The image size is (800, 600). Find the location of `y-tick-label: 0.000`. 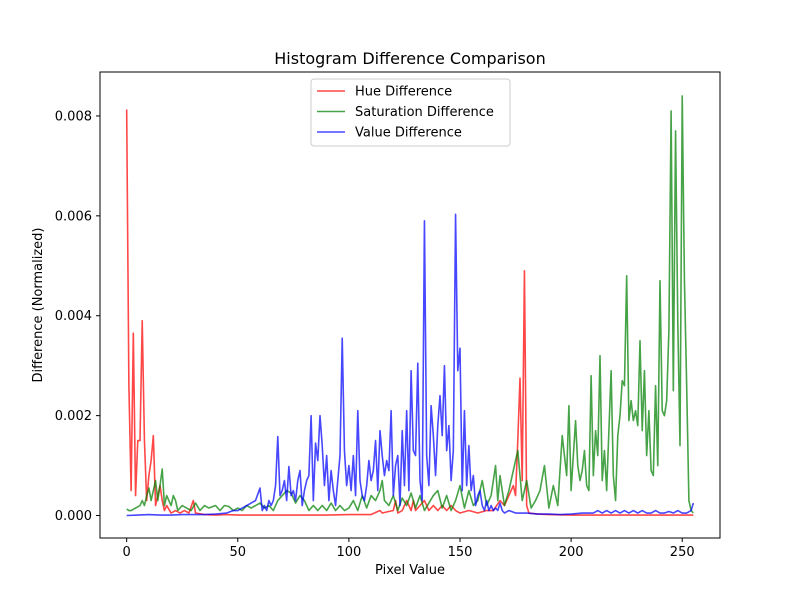

y-tick-label: 0.000 is located at coordinates (73, 516).